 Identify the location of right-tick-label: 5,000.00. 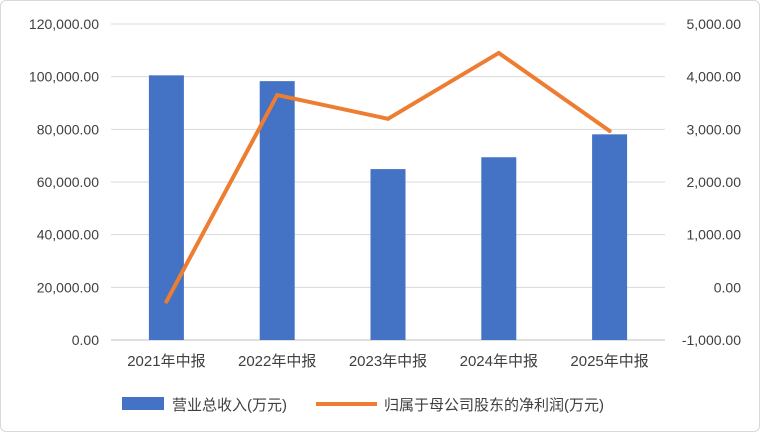
(714, 24).